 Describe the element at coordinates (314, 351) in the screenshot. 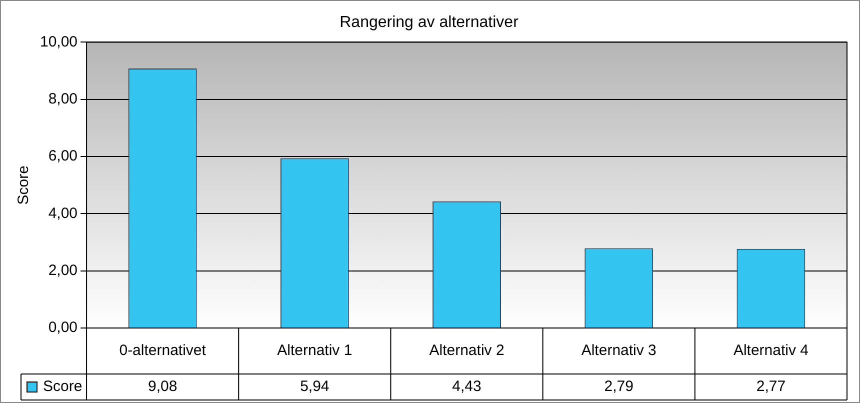

I see `x-tick-label: Alternativ 1` at that location.